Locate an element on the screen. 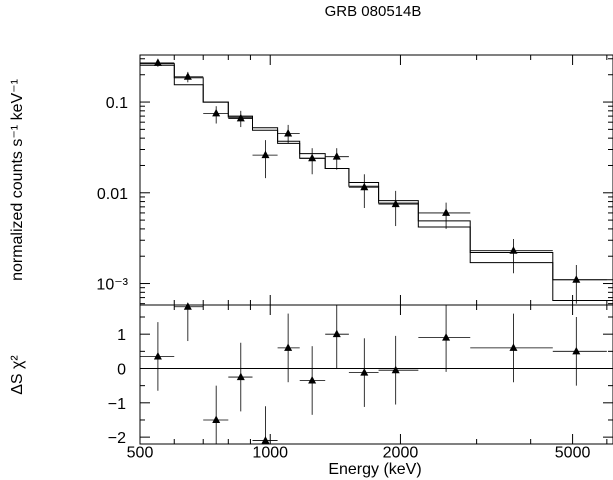  y-tick-label: 10⁻³ is located at coordinates (112, 285).